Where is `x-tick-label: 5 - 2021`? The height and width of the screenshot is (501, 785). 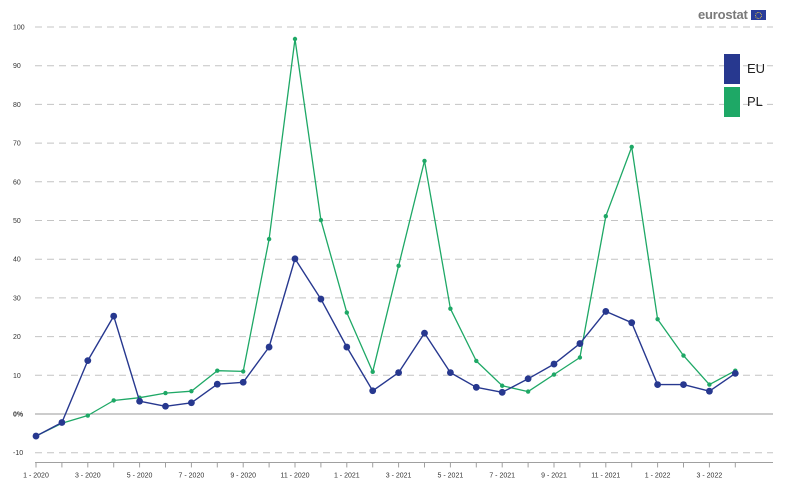
x-tick-label: 5 - 2021 is located at coordinates (451, 475).